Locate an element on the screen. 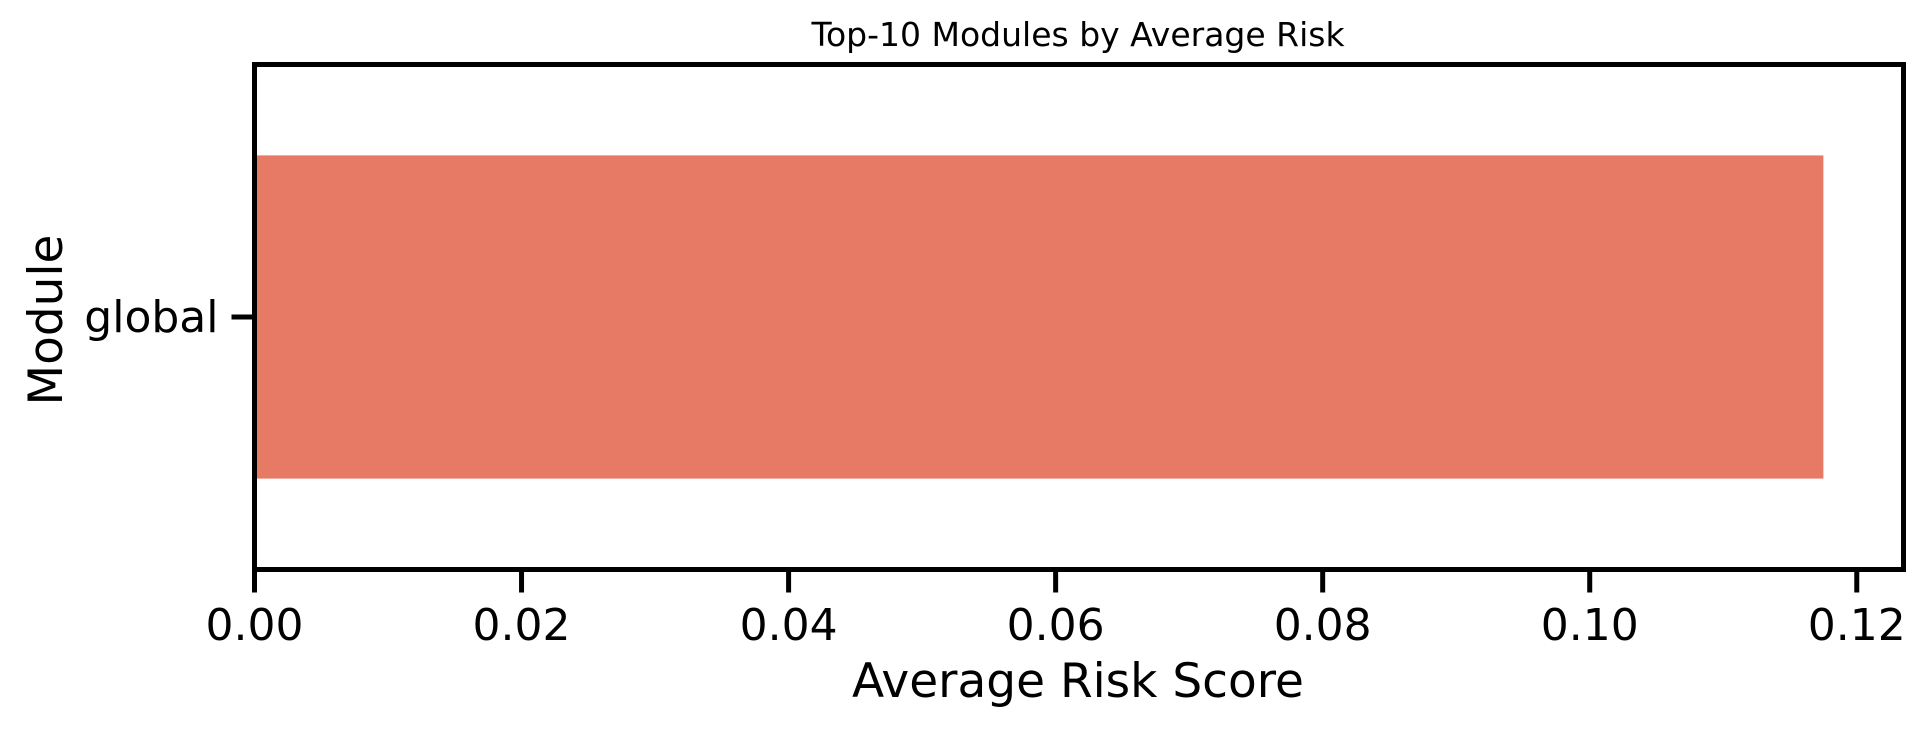 Image resolution: width=1929 pixels, height=730 pixels. x-axis-label: Average Risk Score is located at coordinates (1078, 681).